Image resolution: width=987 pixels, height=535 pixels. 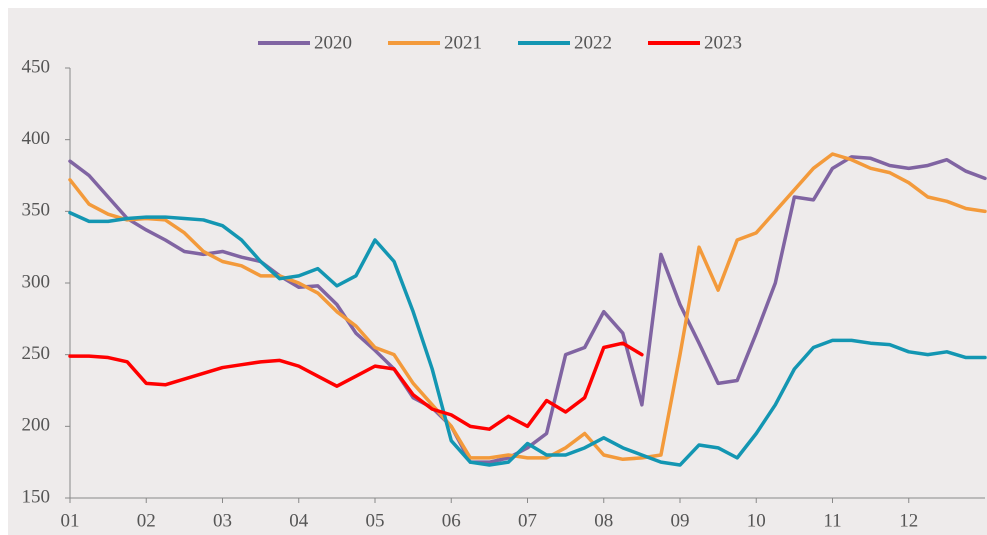 I want to click on legend-label: 2020, so click(x=333, y=42).